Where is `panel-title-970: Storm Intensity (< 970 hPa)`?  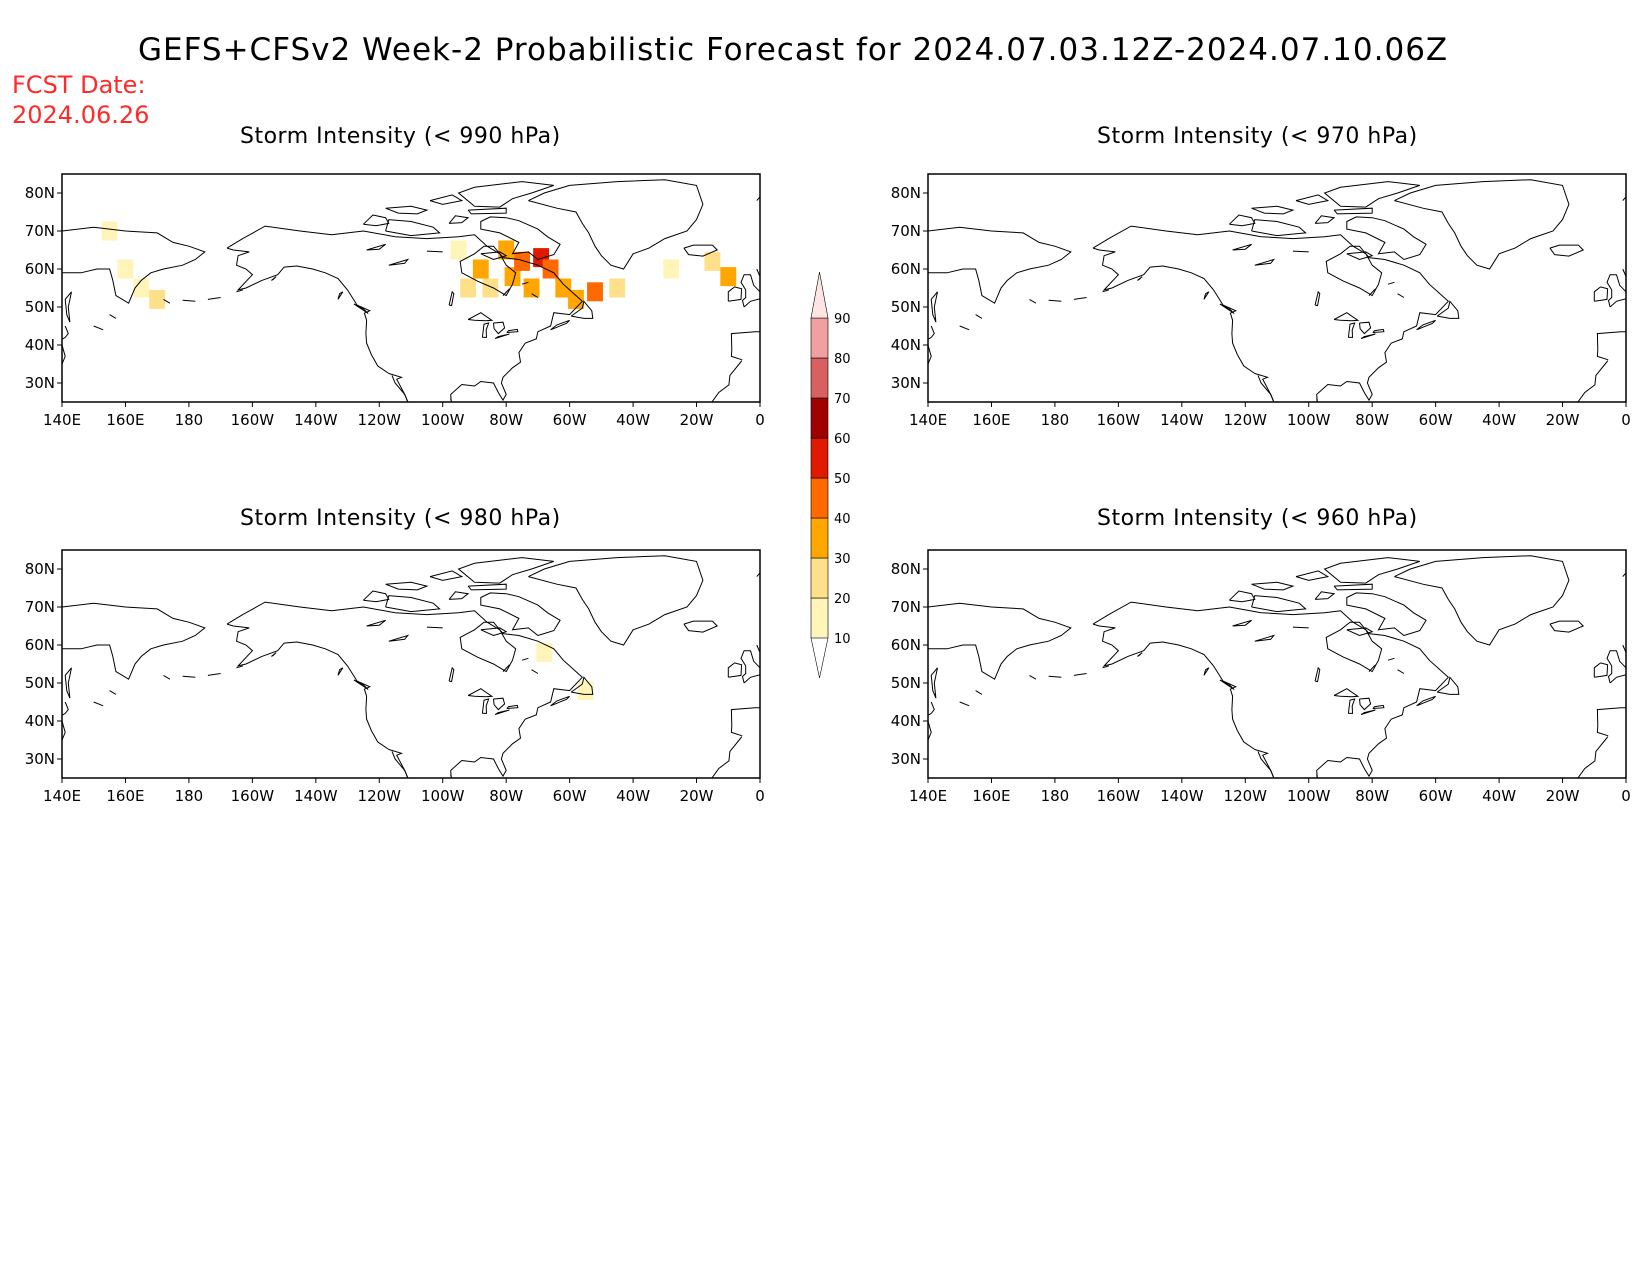
panel-title-970: Storm Intensity (< 970 hPa) is located at coordinates (1257, 136).